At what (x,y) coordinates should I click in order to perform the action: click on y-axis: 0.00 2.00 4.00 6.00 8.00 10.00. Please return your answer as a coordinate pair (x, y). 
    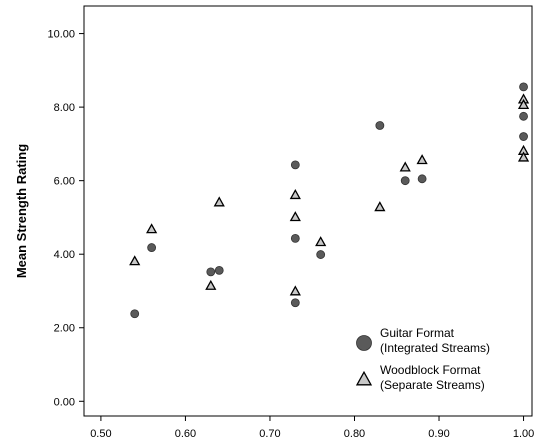
    Looking at the image, I should click on (65, 218).